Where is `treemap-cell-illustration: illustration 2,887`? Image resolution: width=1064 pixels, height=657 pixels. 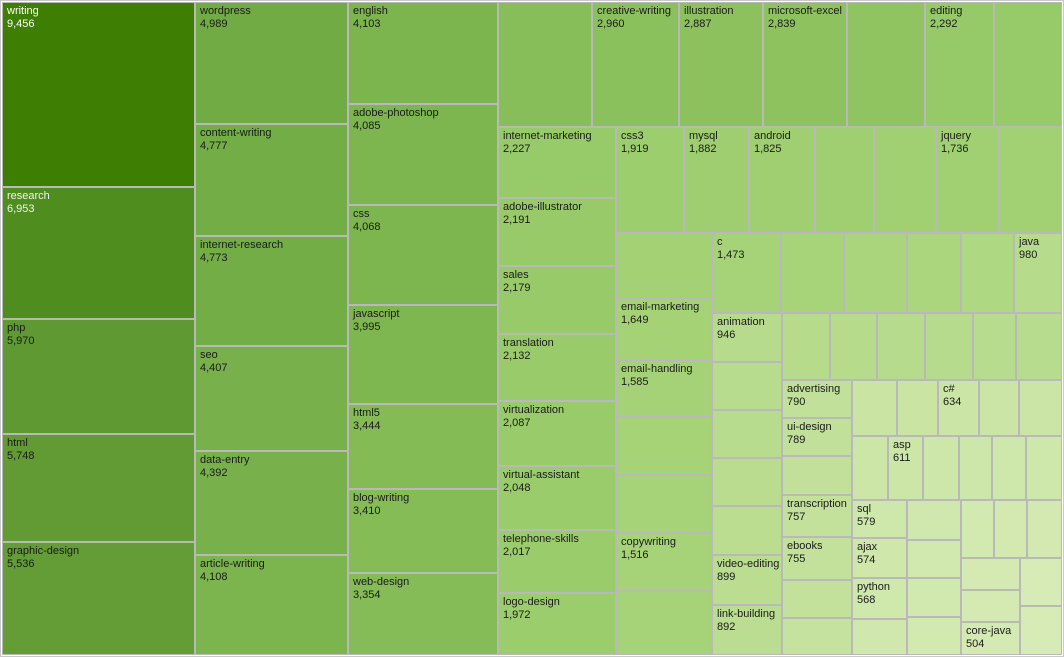 treemap-cell-illustration: illustration 2,887 is located at coordinates (721, 64).